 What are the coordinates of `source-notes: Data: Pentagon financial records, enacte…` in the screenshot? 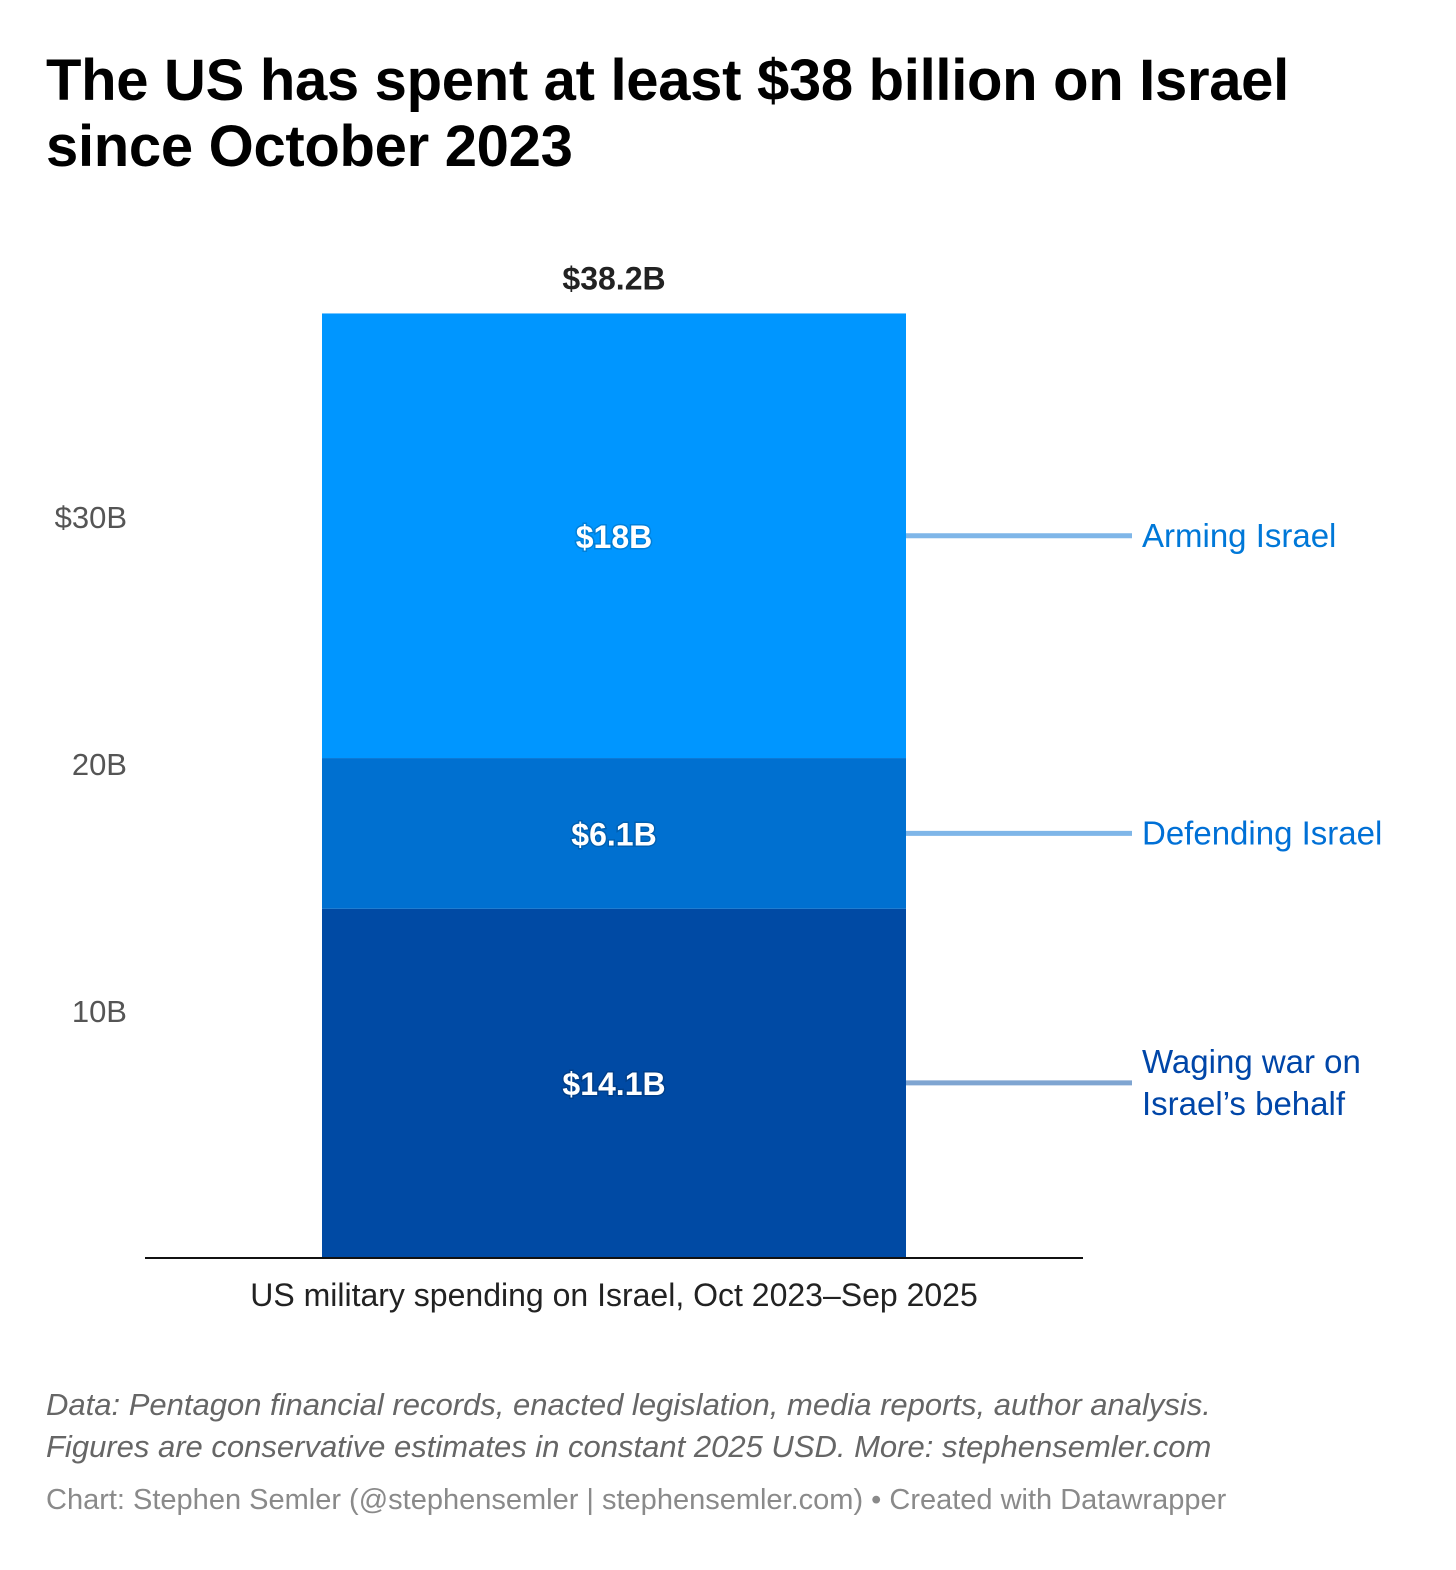 It's located at (628, 1426).